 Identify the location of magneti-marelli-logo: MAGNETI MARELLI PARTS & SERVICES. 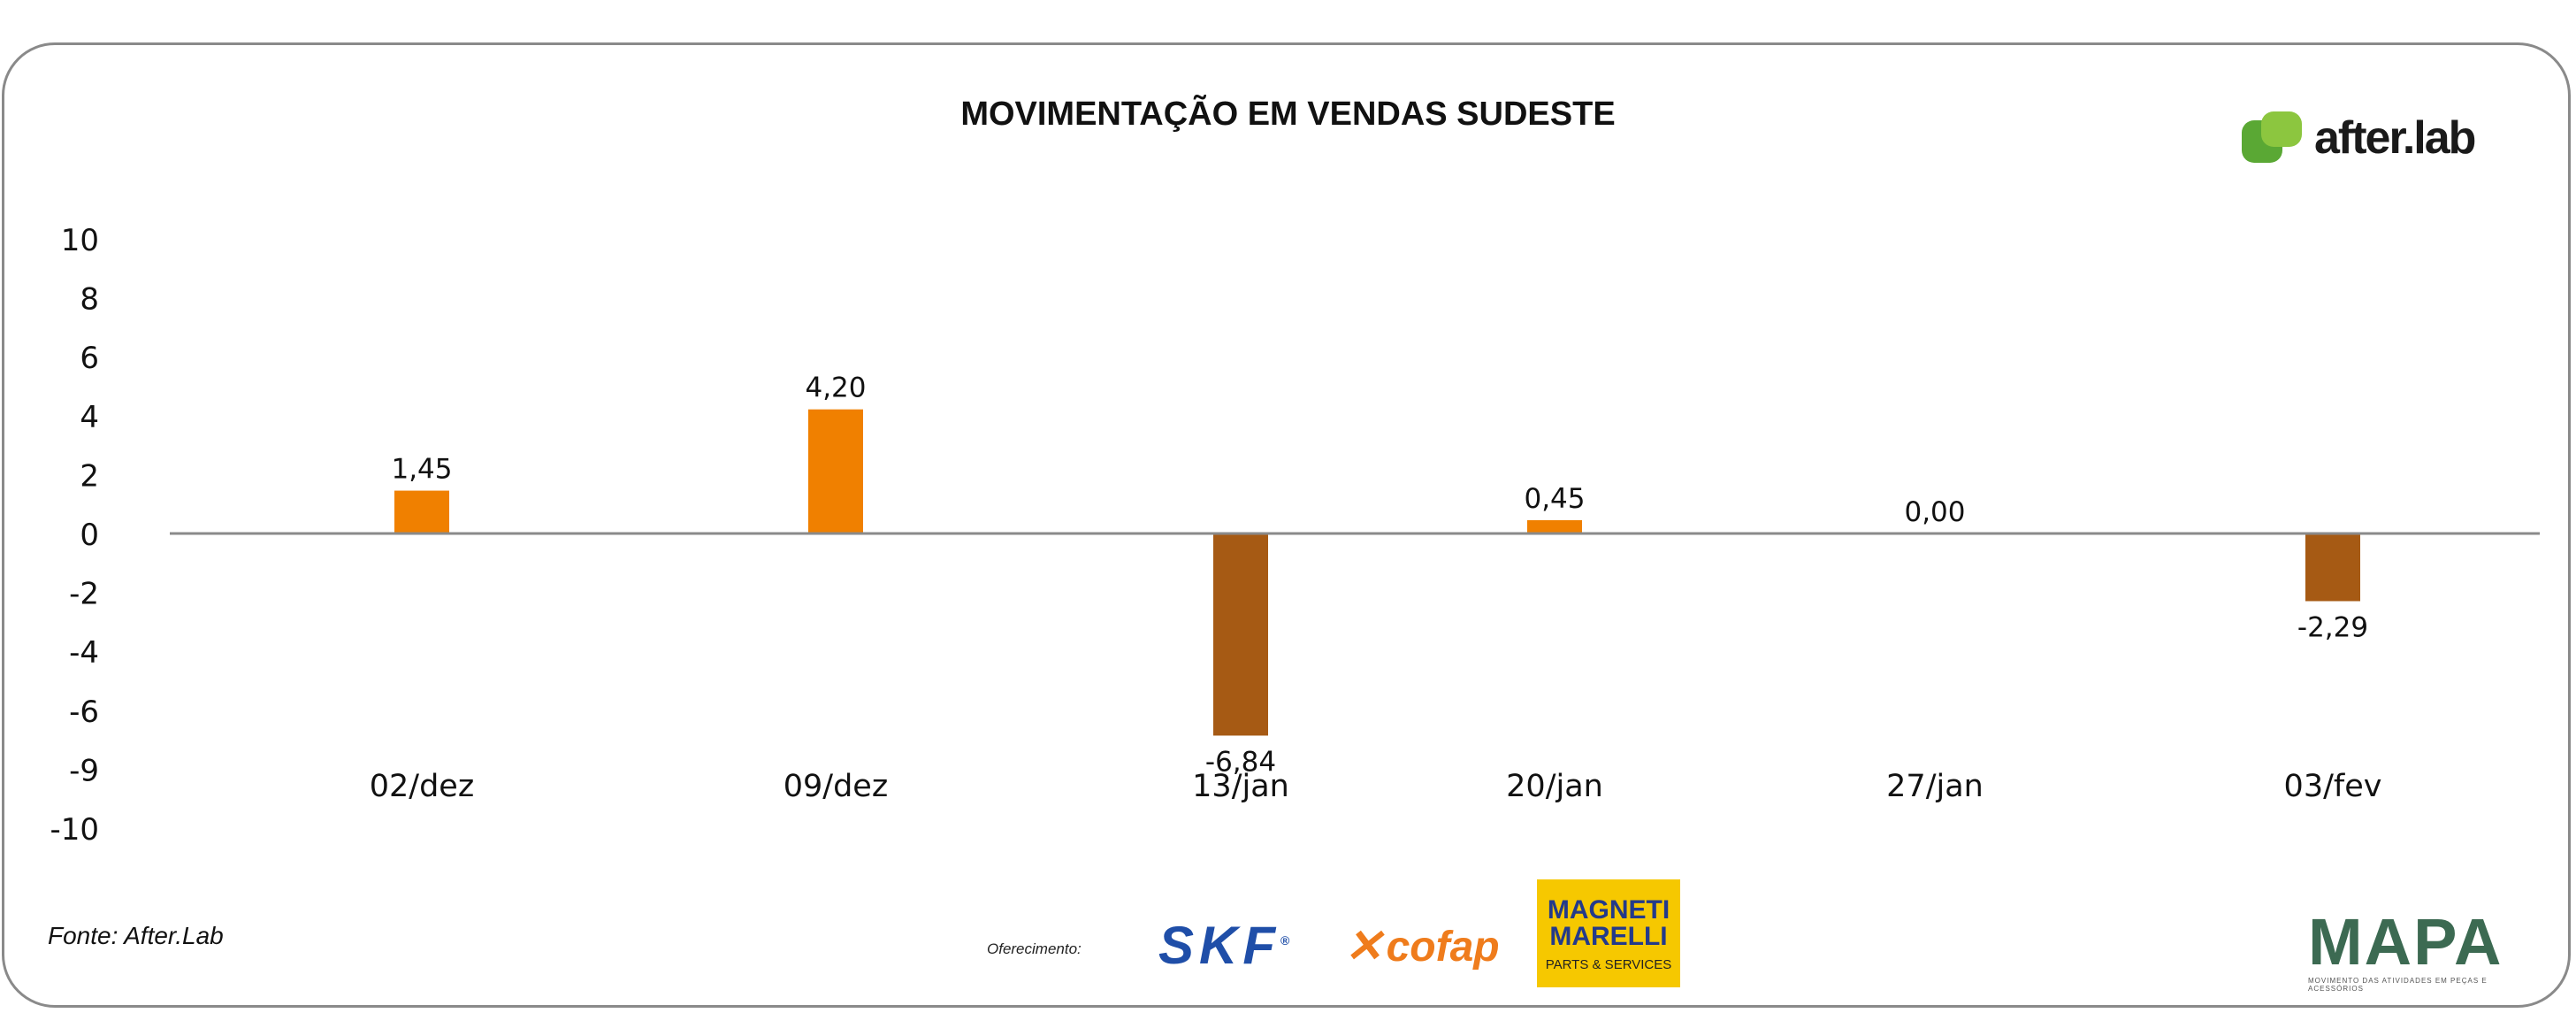
(1609, 933).